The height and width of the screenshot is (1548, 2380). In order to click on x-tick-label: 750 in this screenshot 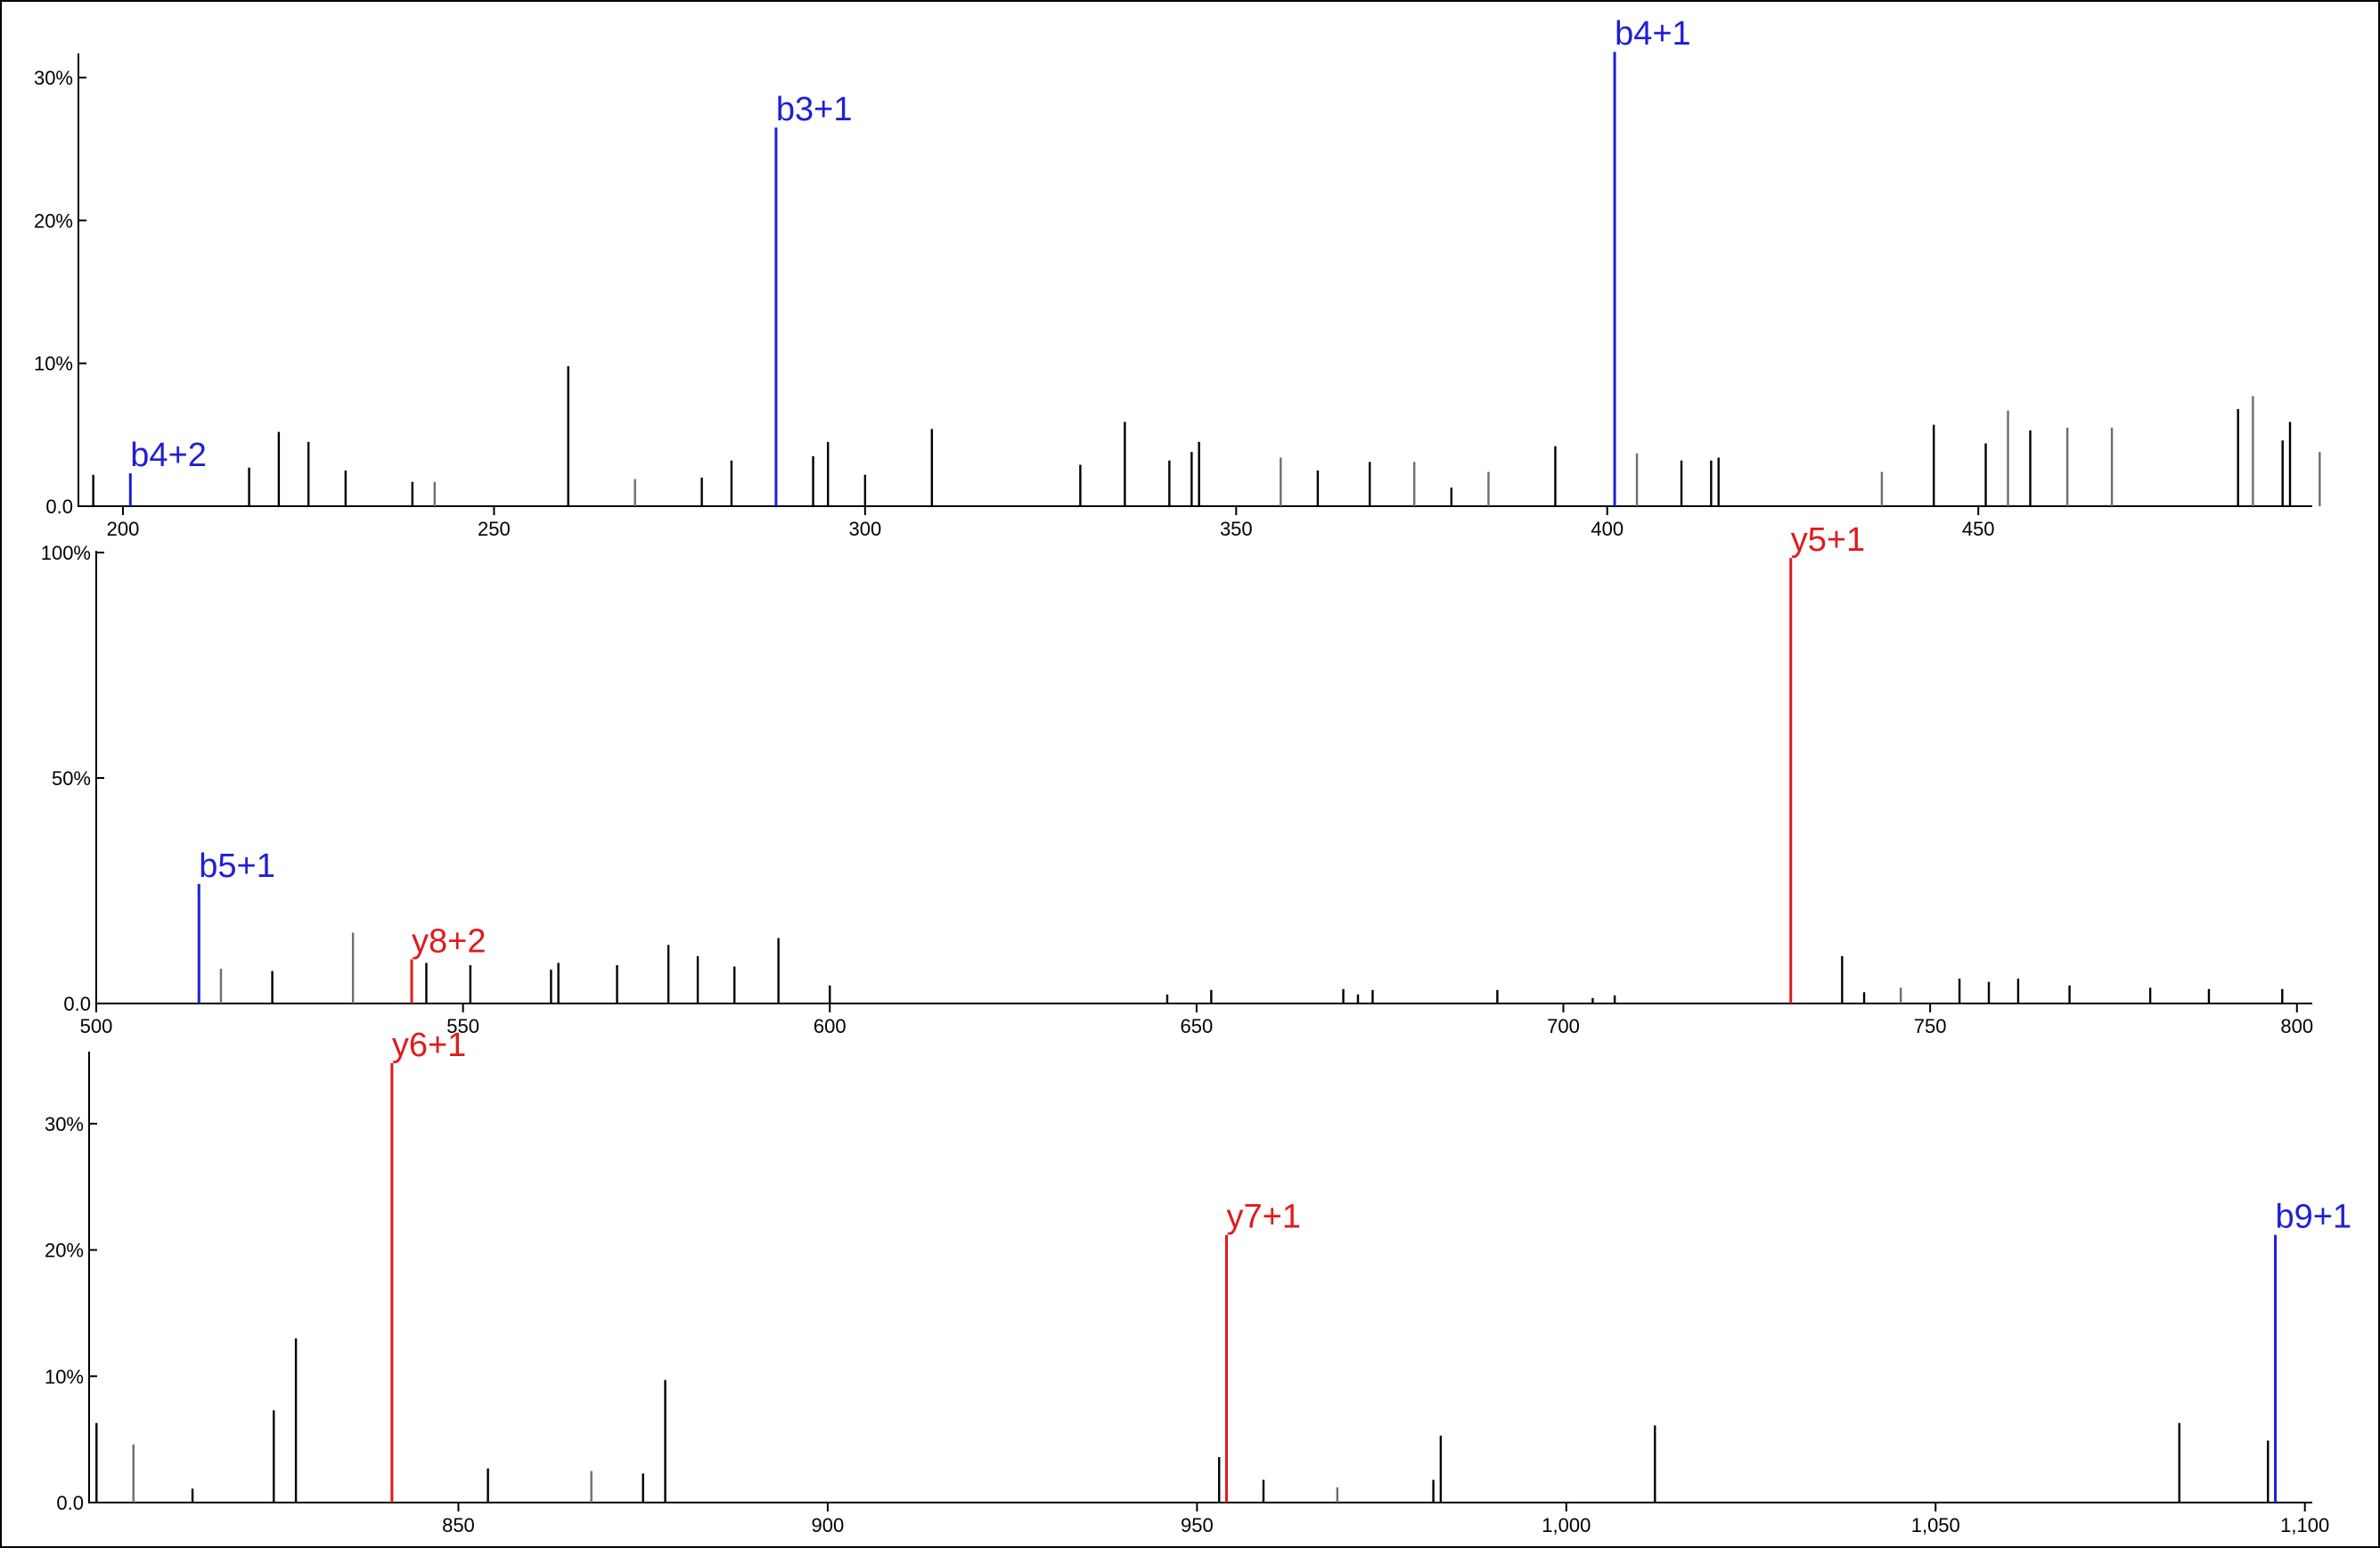, I will do `click(1930, 1026)`.